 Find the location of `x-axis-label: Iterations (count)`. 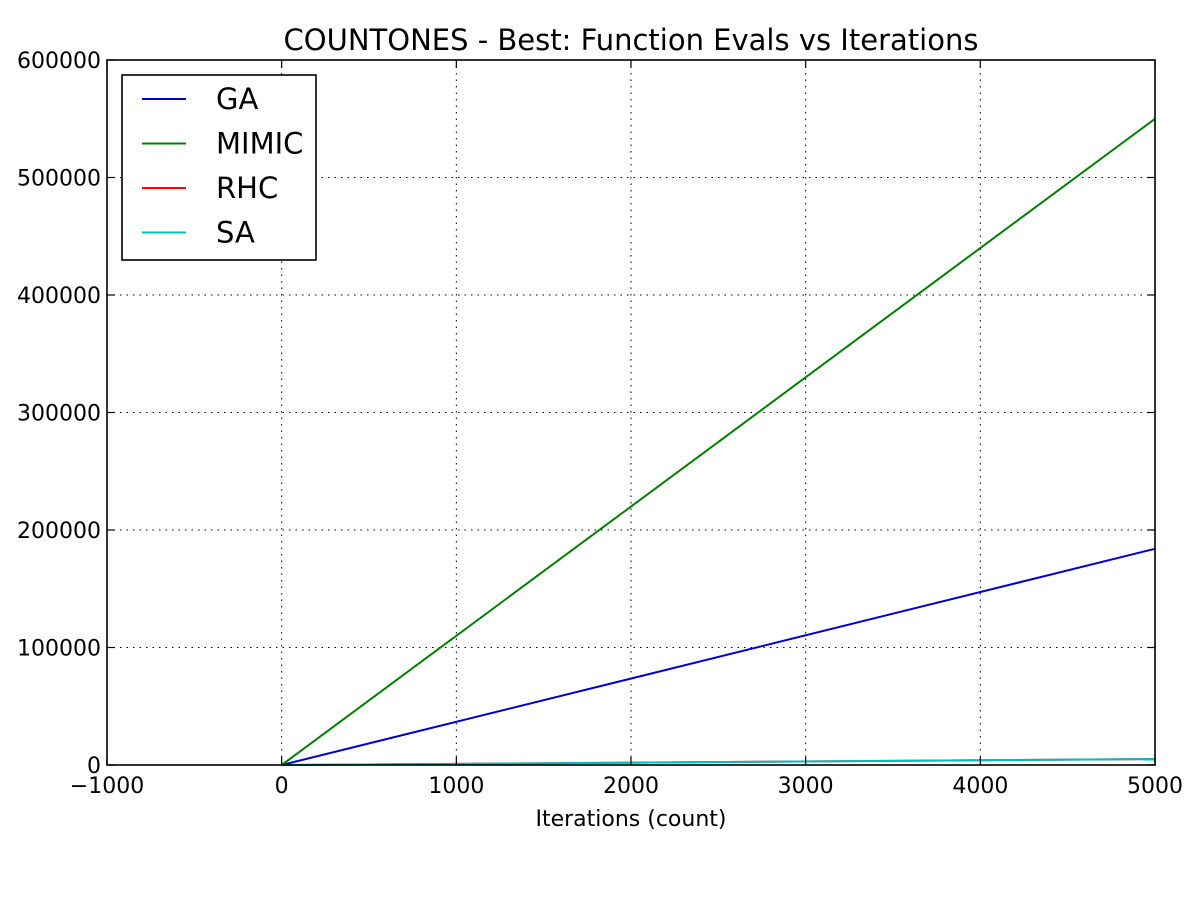

x-axis-label: Iterations (count) is located at coordinates (630, 819).